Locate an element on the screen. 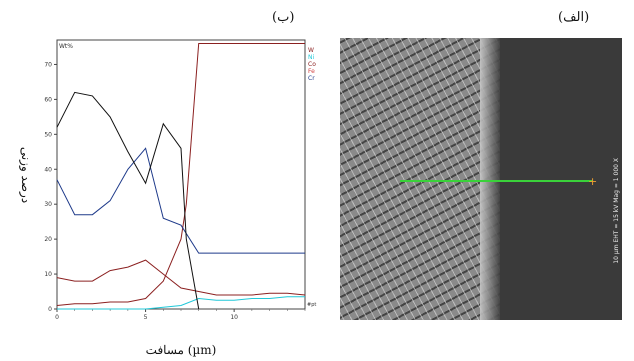 The height and width of the screenshot is (361, 634). legend-entry-co: Co is located at coordinates (312, 64).